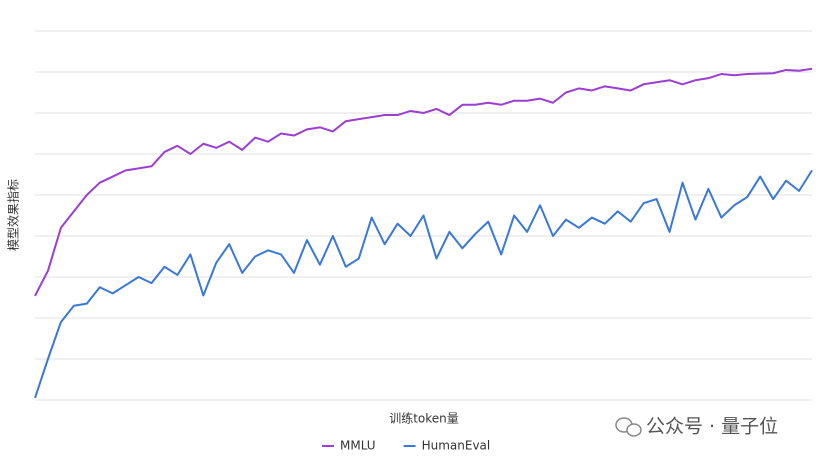 This screenshot has width=830, height=458. I want to click on legend-label: HumanEval, so click(456, 446).